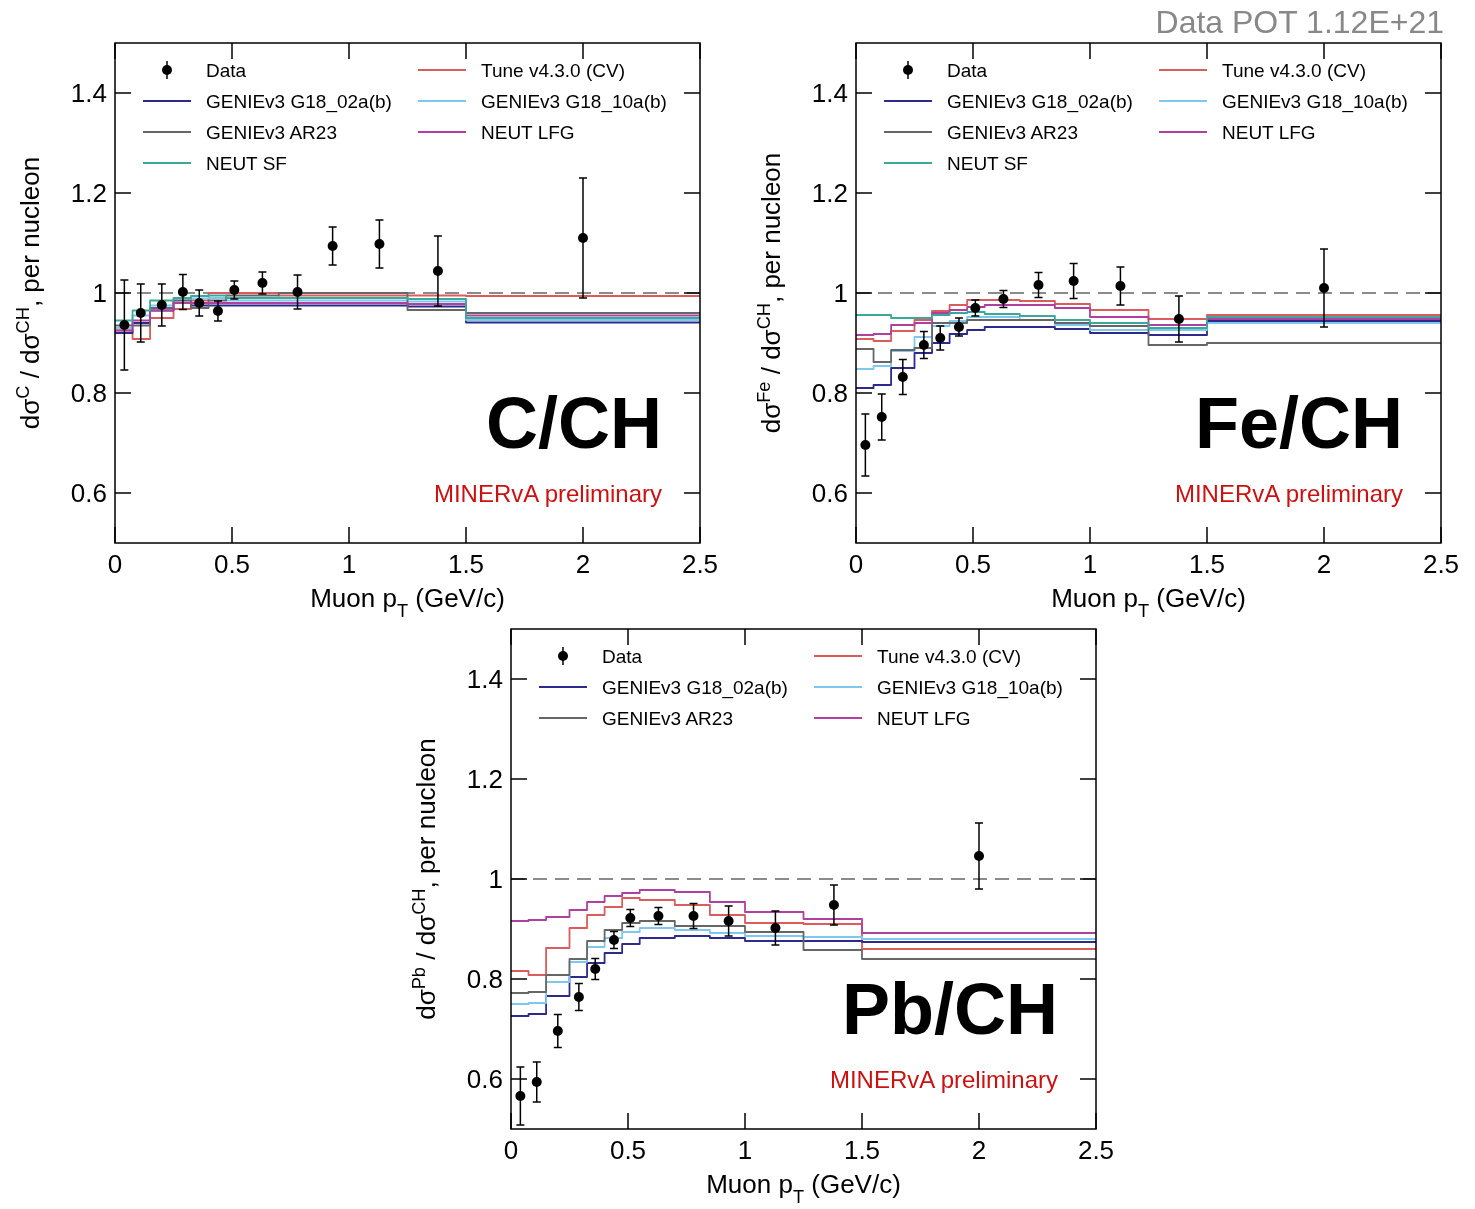 The image size is (1475, 1209). Describe the element at coordinates (1298, 423) in the screenshot. I see `annotation: Fe/CH` at that location.